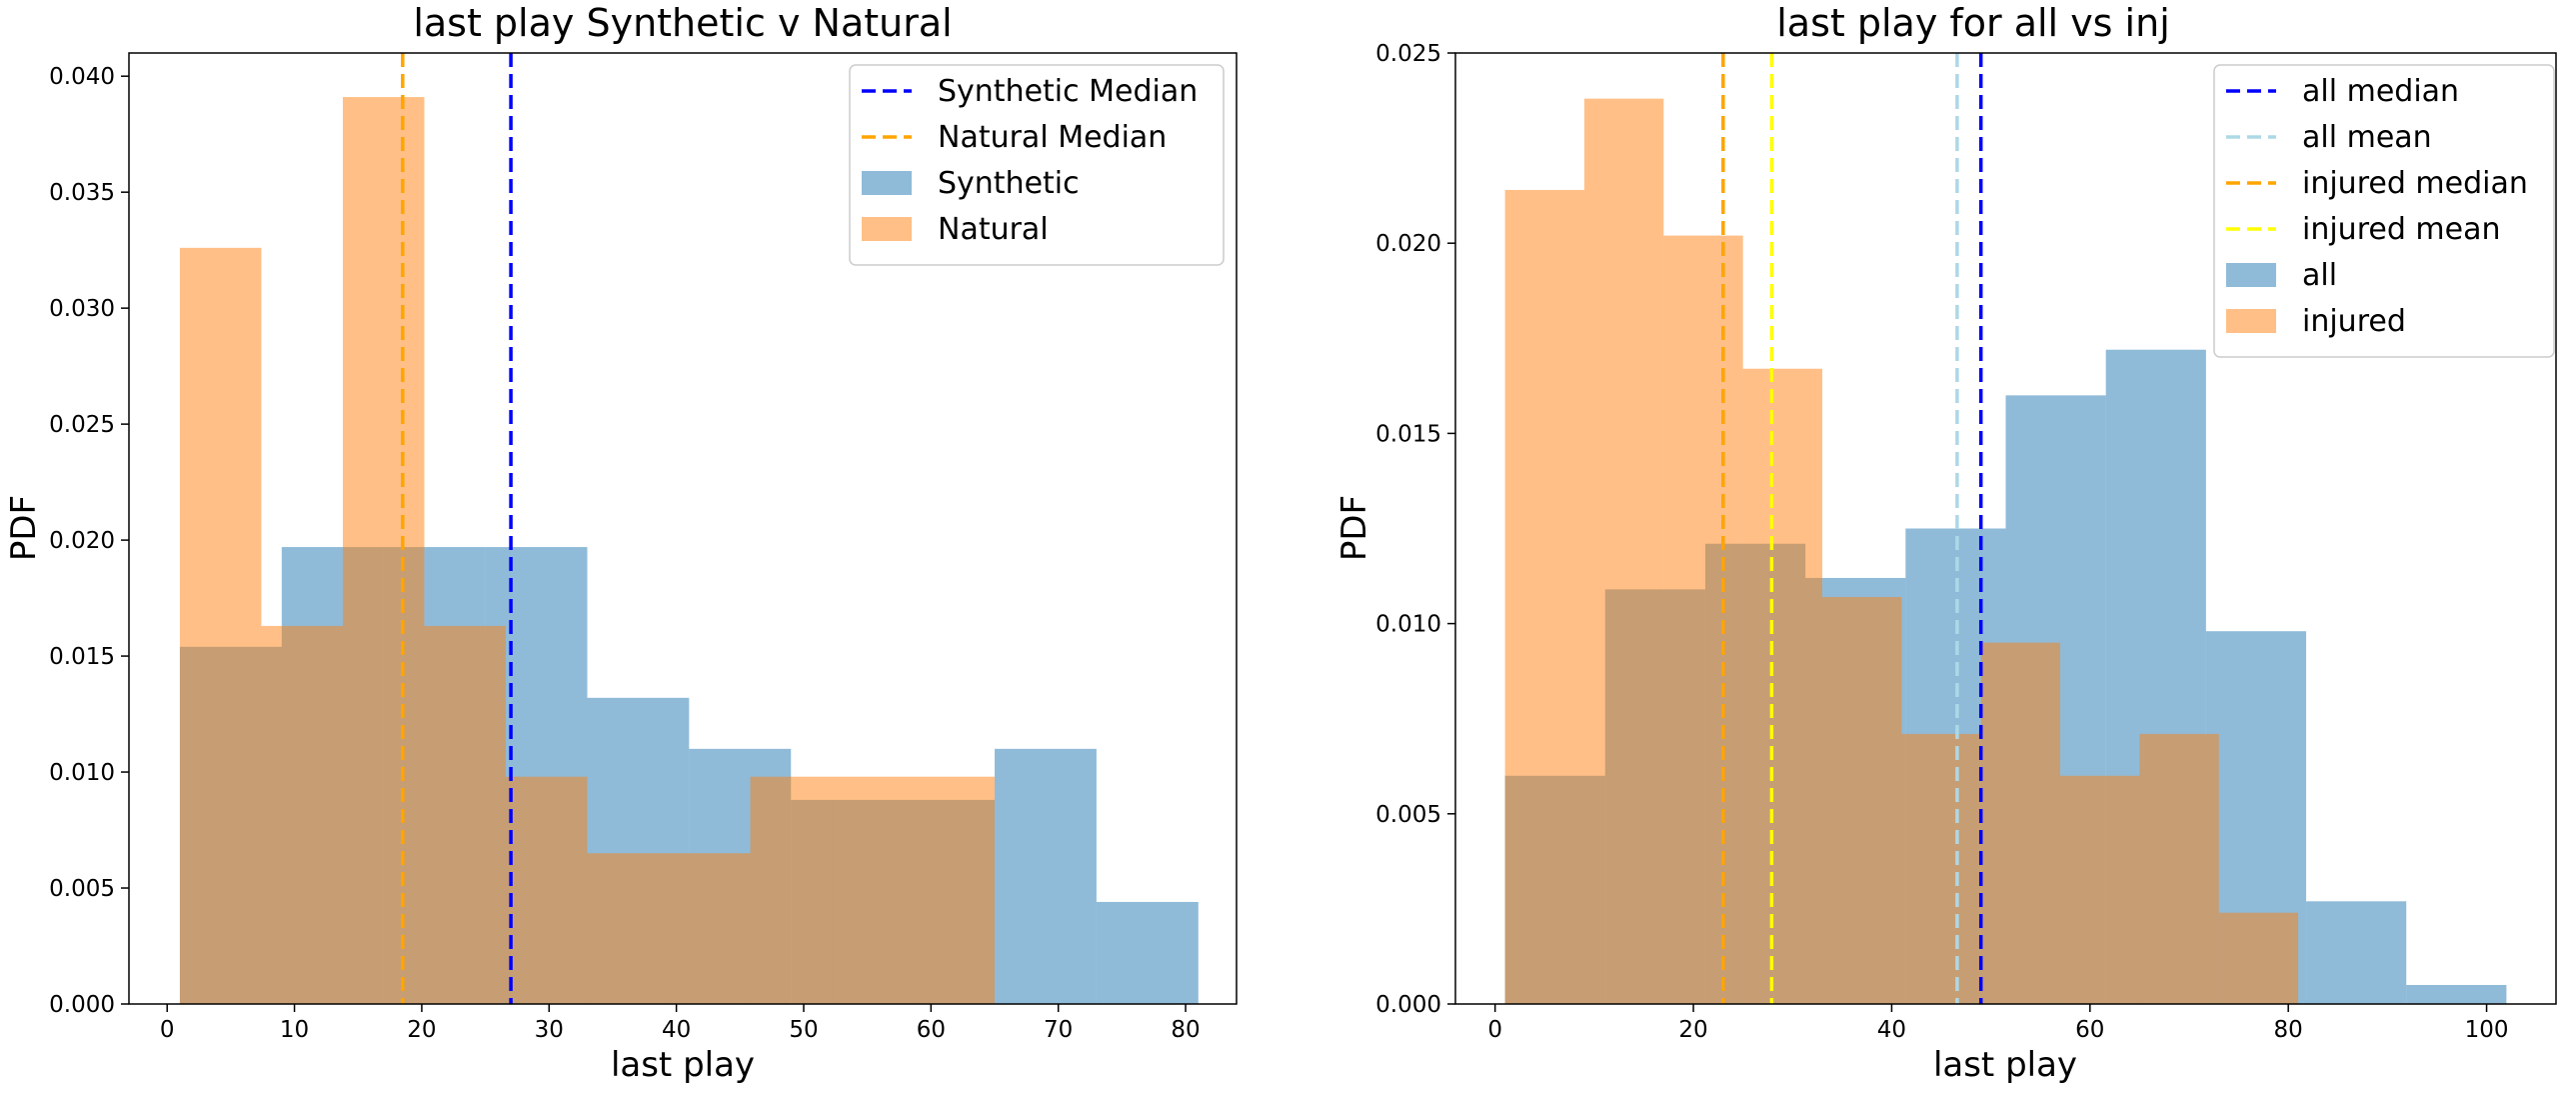 Image resolution: width=2576 pixels, height=1105 pixels. What do you see at coordinates (1009, 183) in the screenshot?
I see `legend-label: Synthetic` at bounding box center [1009, 183].